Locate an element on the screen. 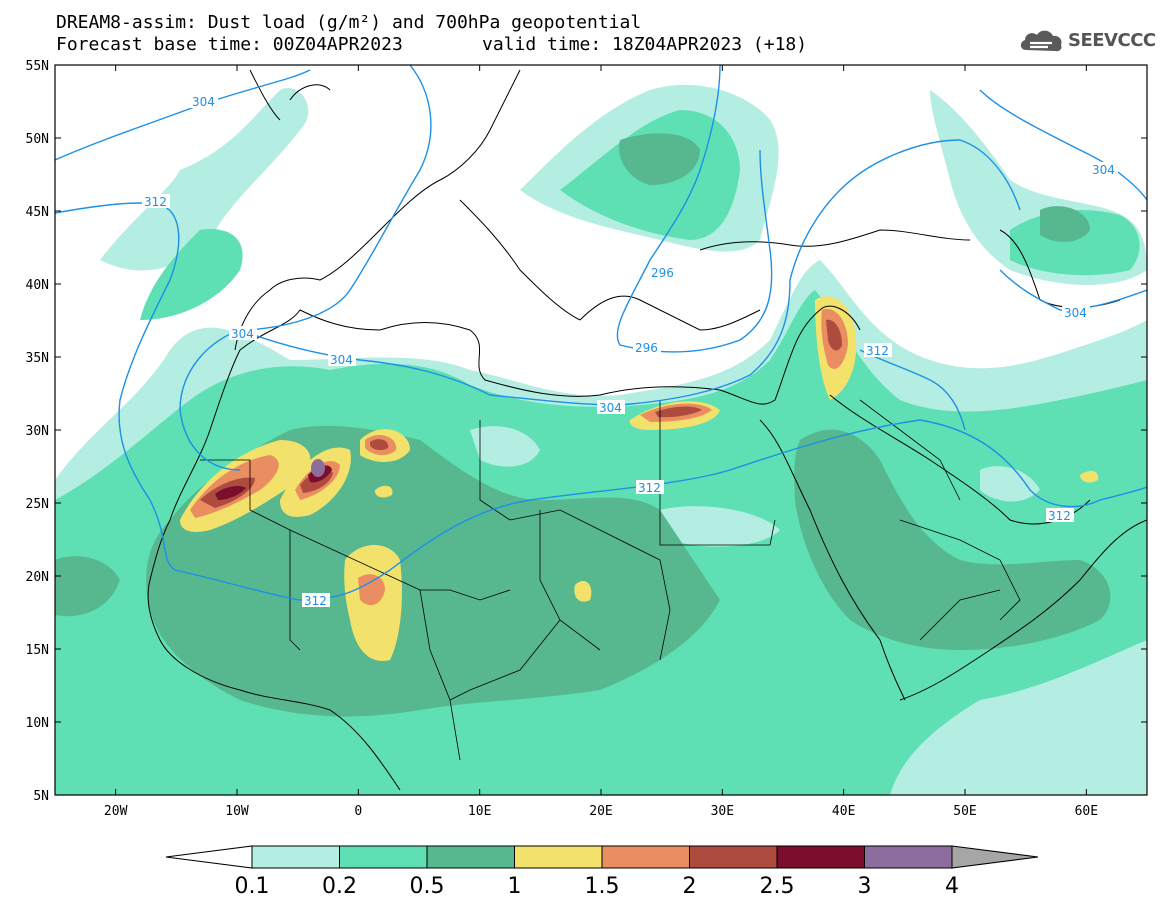  lat-tick-label: 10N is located at coordinates (37, 723).